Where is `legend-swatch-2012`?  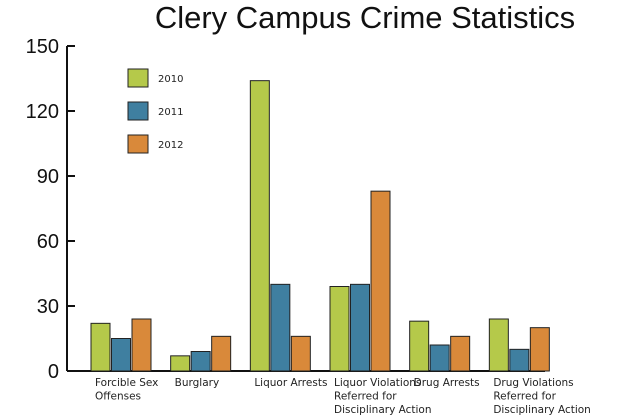 legend-swatch-2012 is located at coordinates (138, 144).